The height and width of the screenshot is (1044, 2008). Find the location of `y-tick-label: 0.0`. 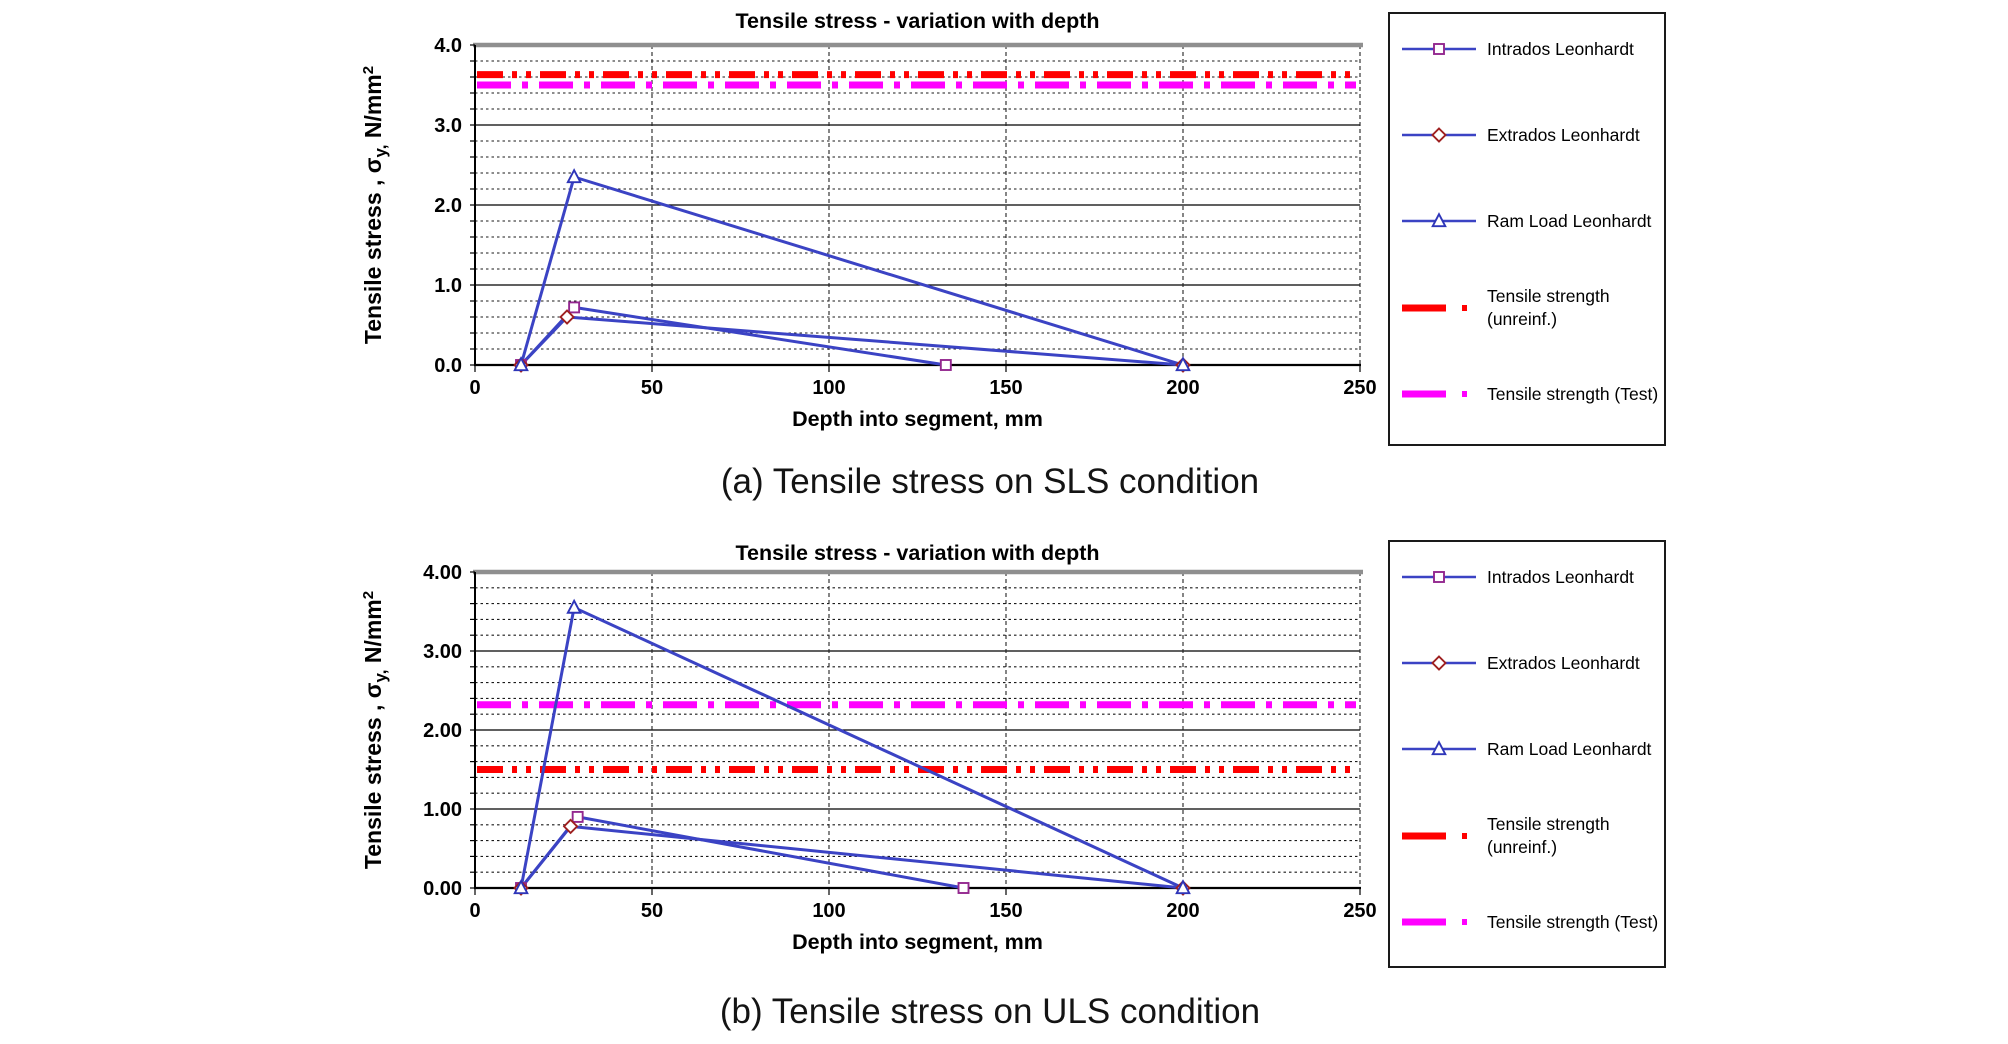

y-tick-label: 0.0 is located at coordinates (448, 366).